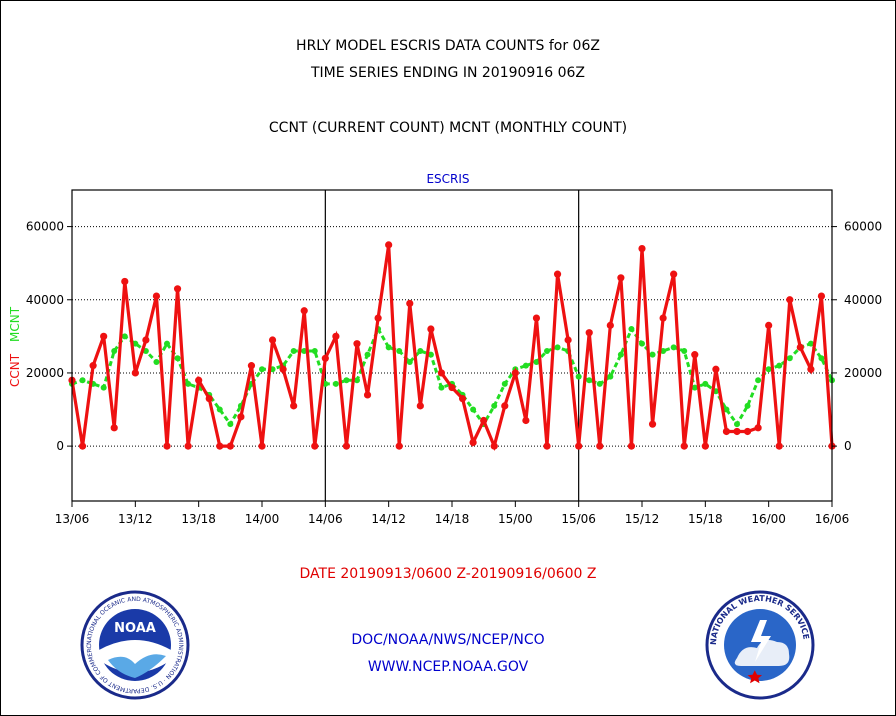  Describe the element at coordinates (863, 373) in the screenshot. I see `y-tick-label-right: 20000` at that location.